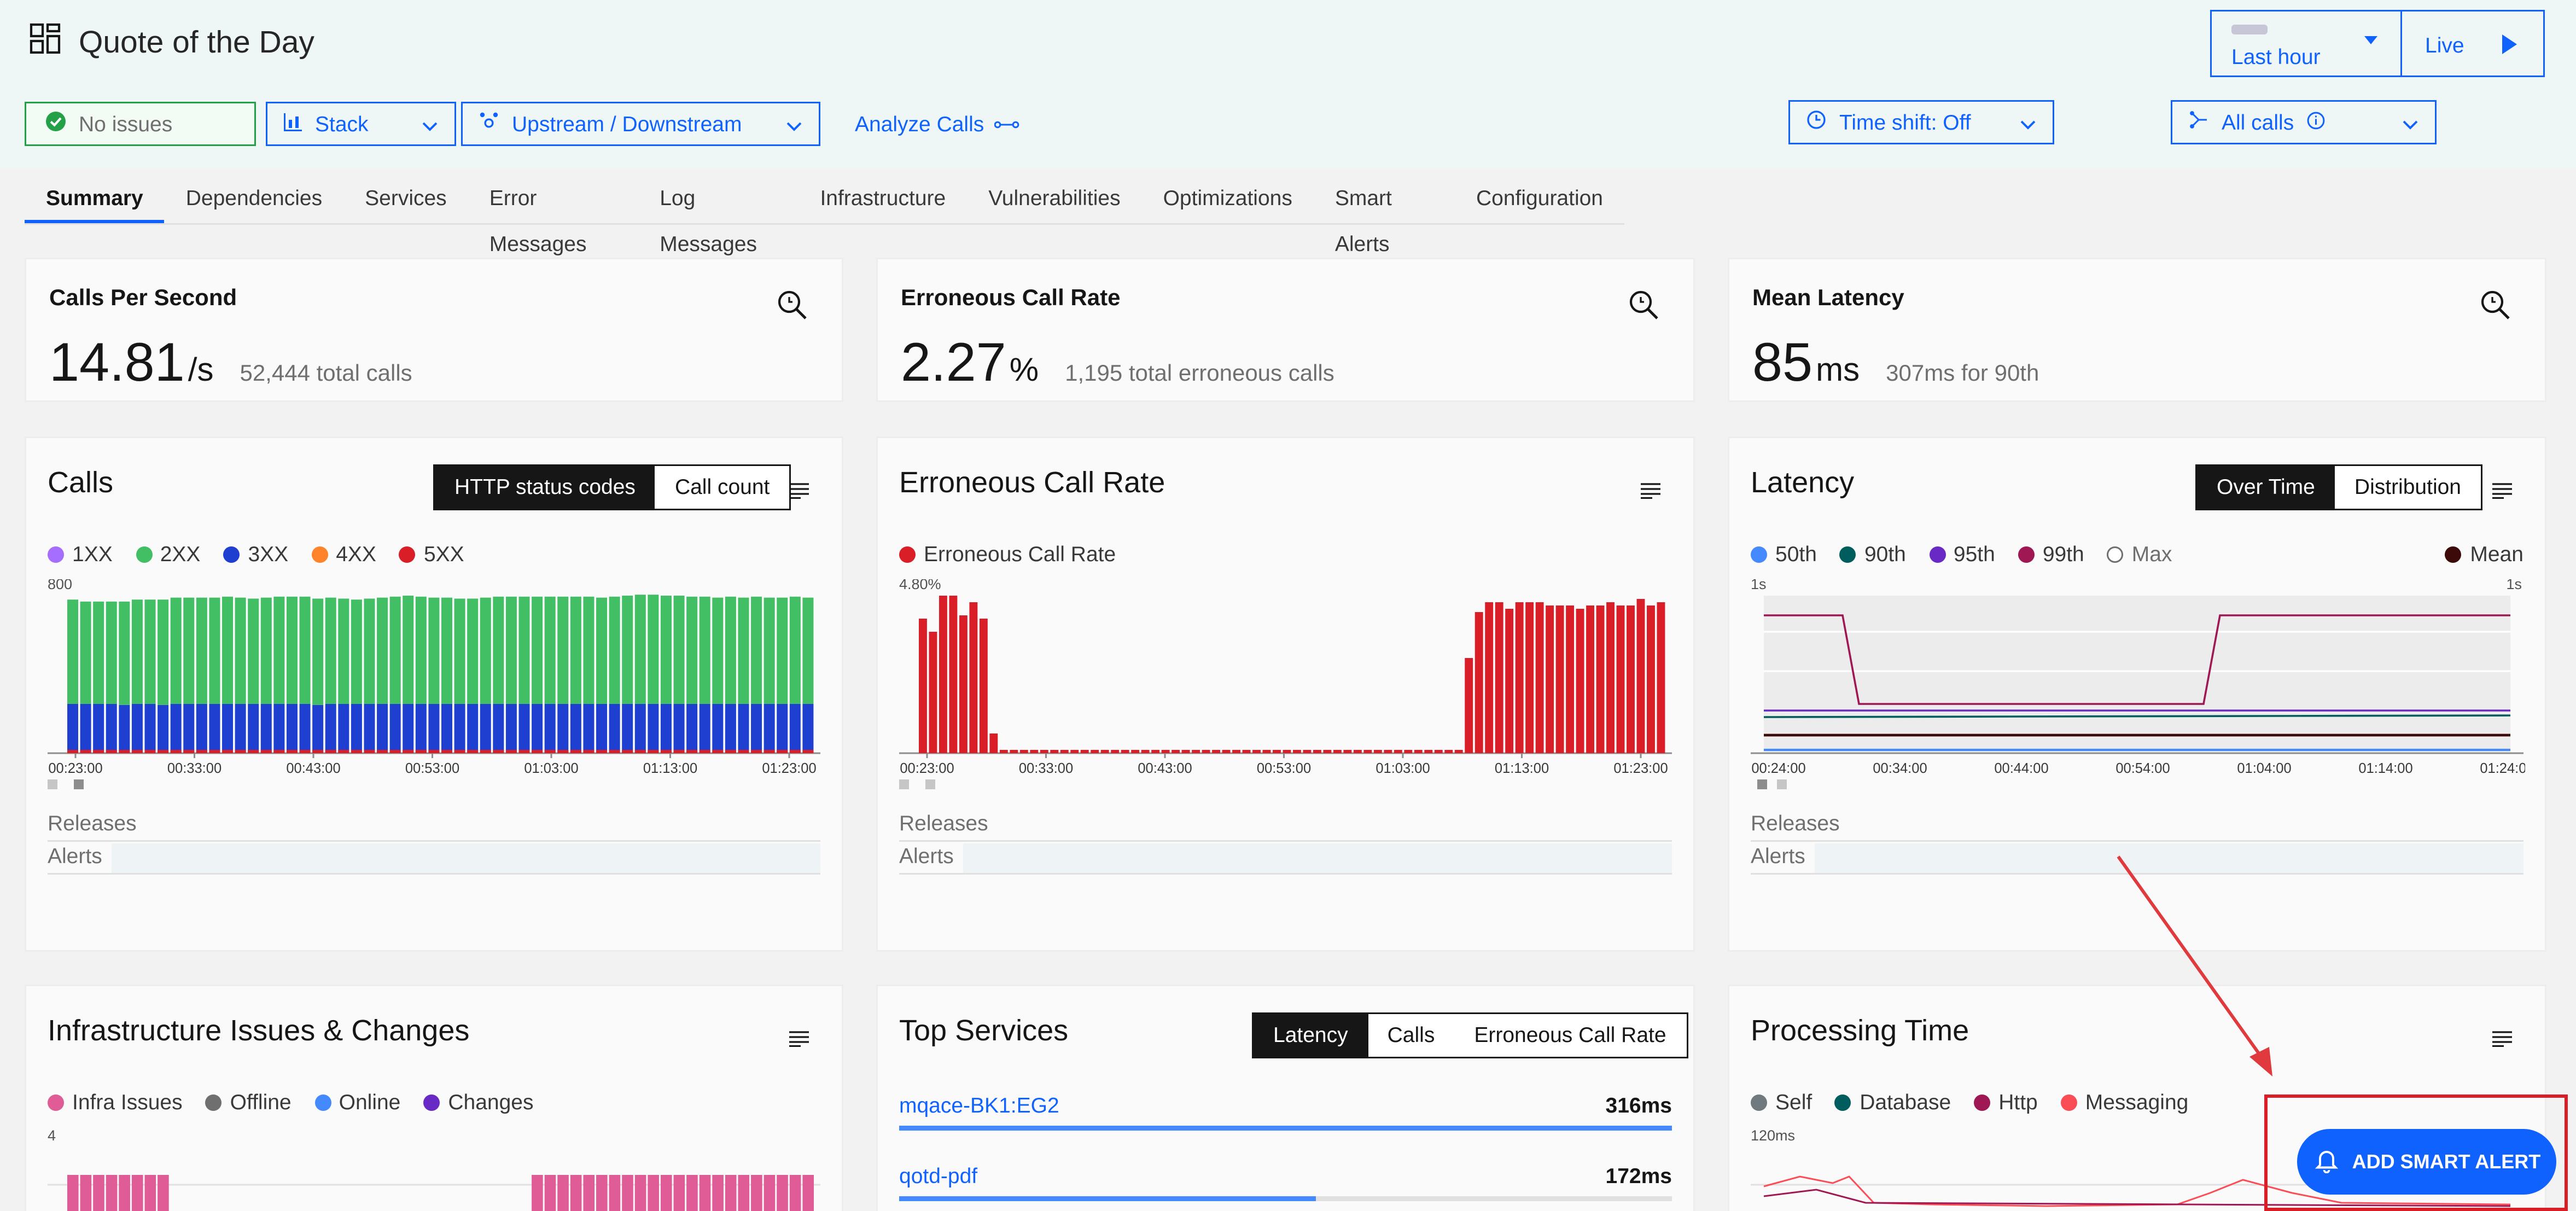 This screenshot has height=1211, width=2576. I want to click on series-messaging-line, so click(2137, 1191).